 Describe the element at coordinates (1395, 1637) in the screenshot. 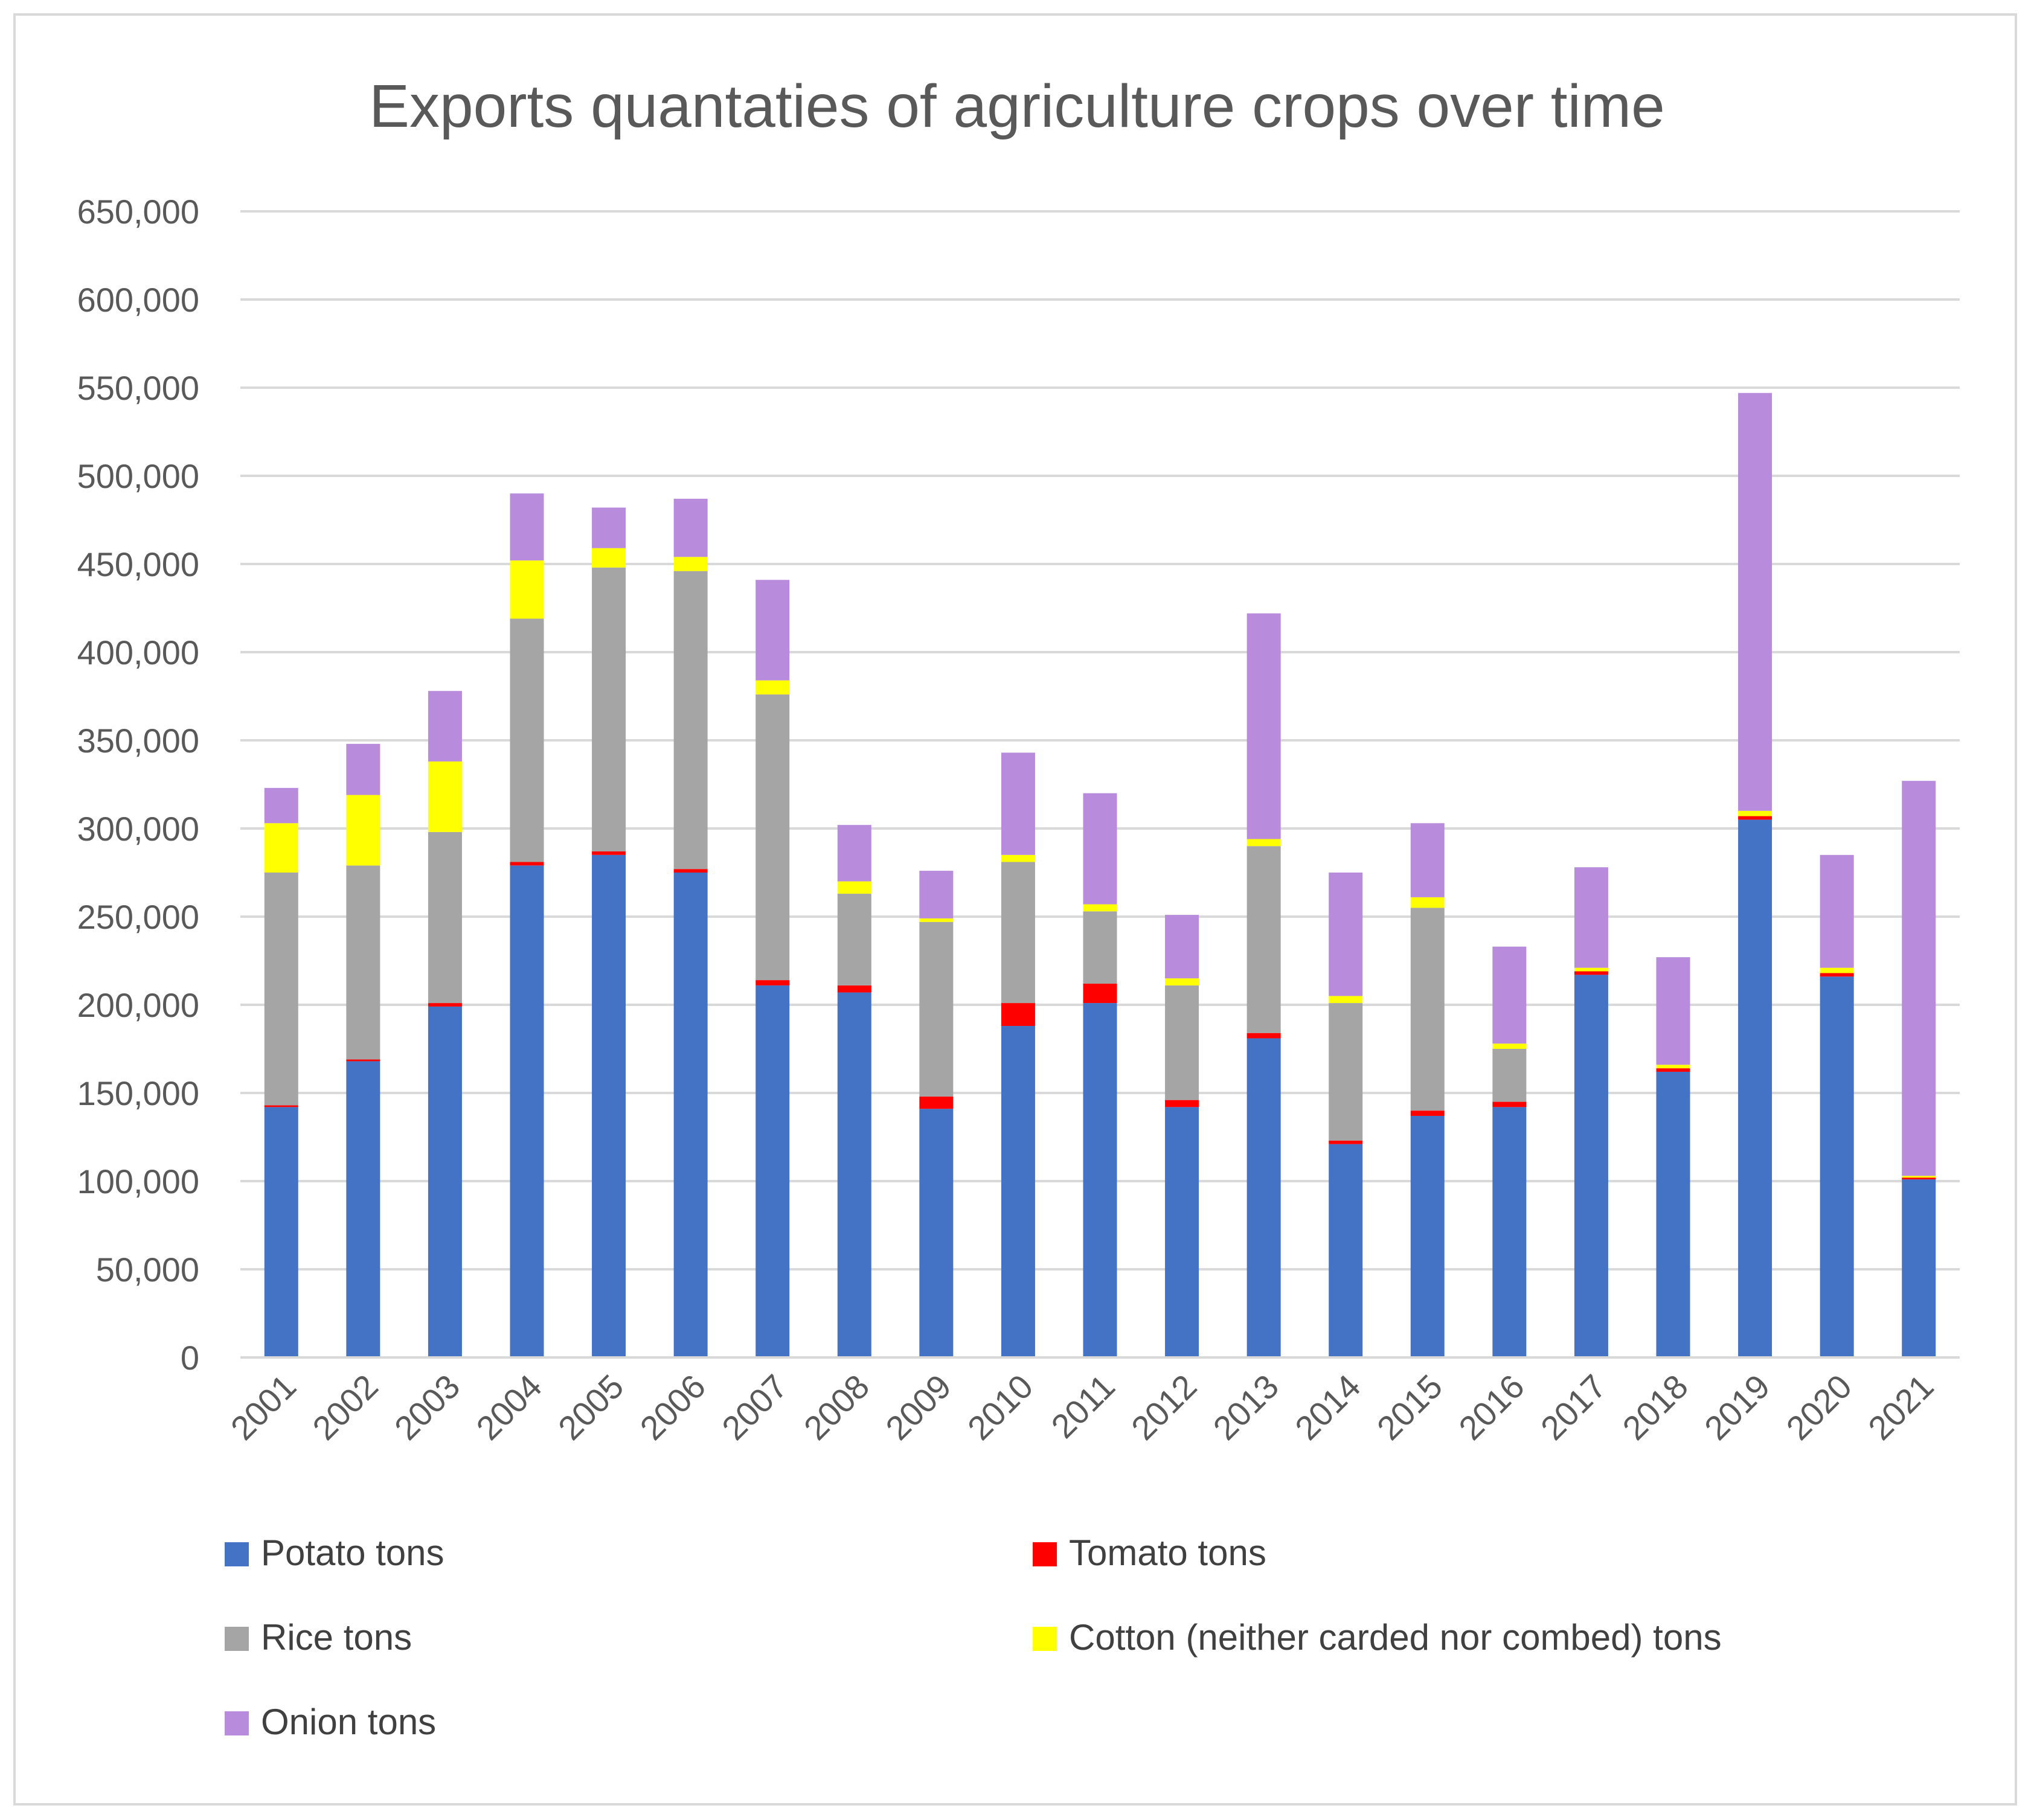

I see `legend-label: Cotton (neither carded nor combed) tons` at that location.